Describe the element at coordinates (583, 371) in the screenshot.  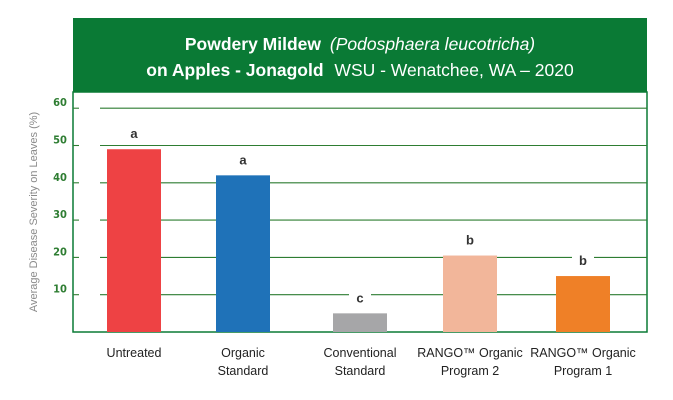
I see `x-category-label: Program 1` at that location.